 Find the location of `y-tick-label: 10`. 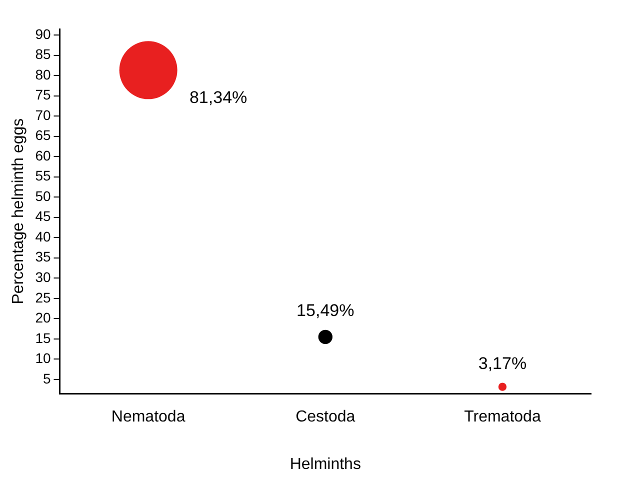

y-tick-label: 10 is located at coordinates (43, 358).